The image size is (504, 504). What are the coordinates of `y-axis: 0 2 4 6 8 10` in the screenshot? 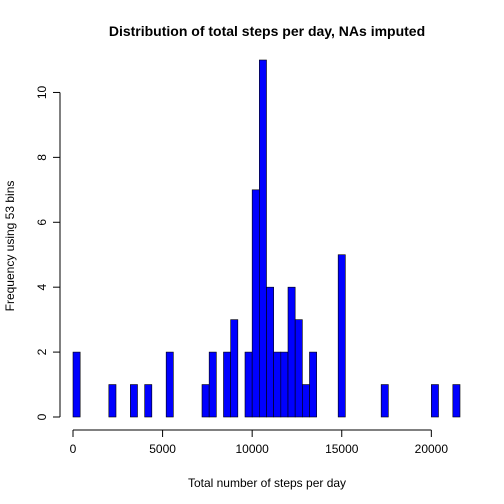 It's located at (48, 252).